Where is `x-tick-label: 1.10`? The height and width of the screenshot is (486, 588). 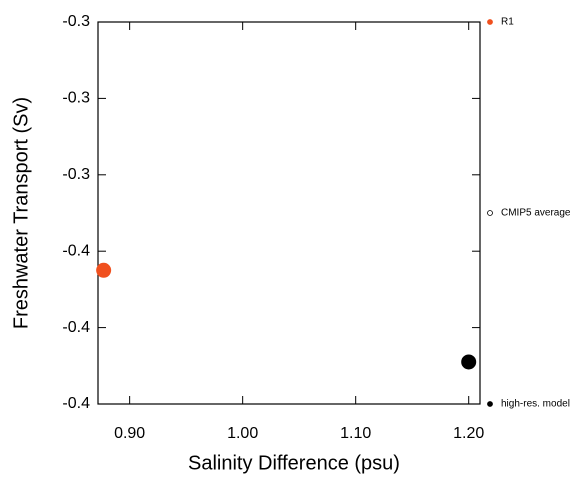
x-tick-label: 1.10 is located at coordinates (355, 433).